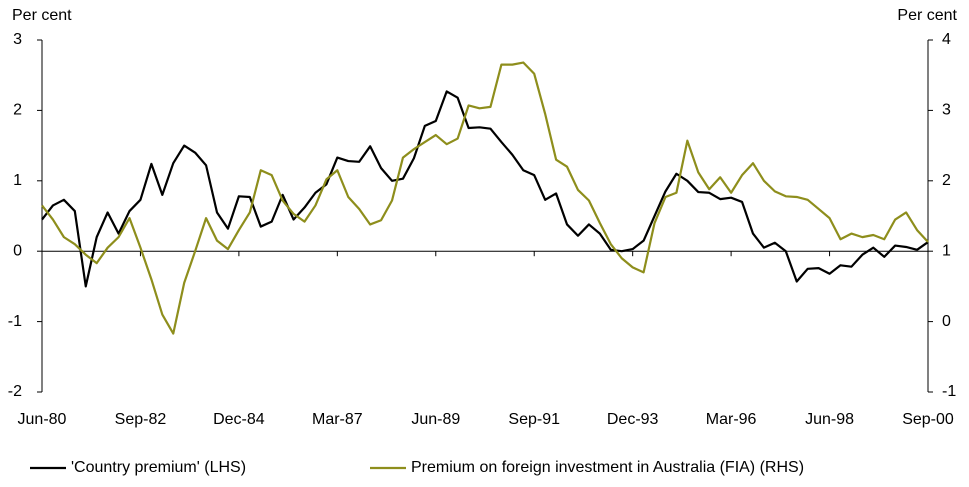 The height and width of the screenshot is (487, 969). What do you see at coordinates (17, 180) in the screenshot?
I see `y-tick-label: 1` at bounding box center [17, 180].